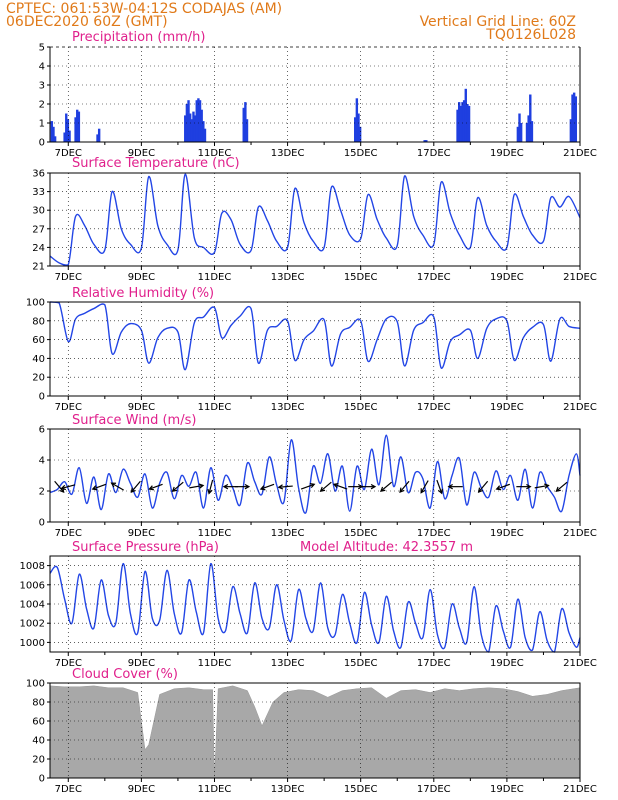 This screenshot has height=800, width=618. Describe the element at coordinates (125, 674) in the screenshot. I see `cloud-title: Cloud Cover (%)` at that location.